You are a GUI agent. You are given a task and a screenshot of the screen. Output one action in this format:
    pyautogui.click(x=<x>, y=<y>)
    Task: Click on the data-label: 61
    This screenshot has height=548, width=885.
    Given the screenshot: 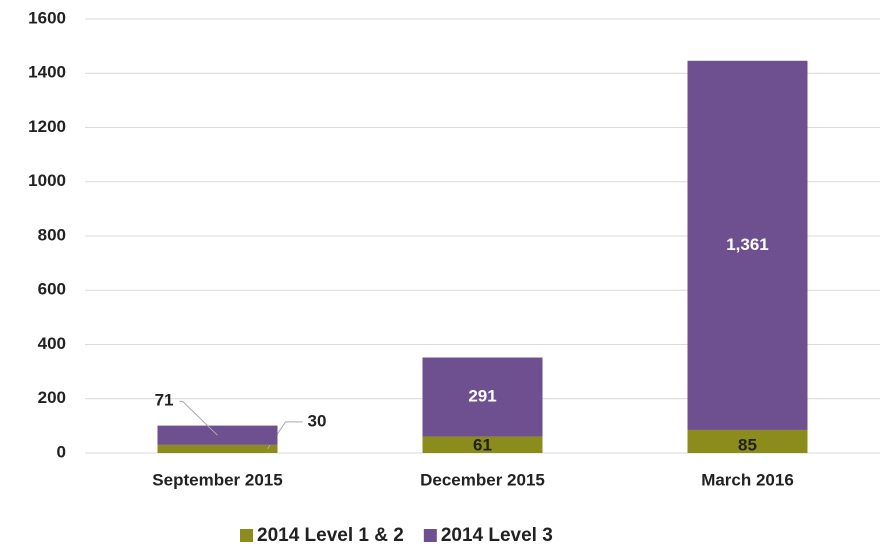 What is the action you would take?
    pyautogui.click(x=482, y=444)
    